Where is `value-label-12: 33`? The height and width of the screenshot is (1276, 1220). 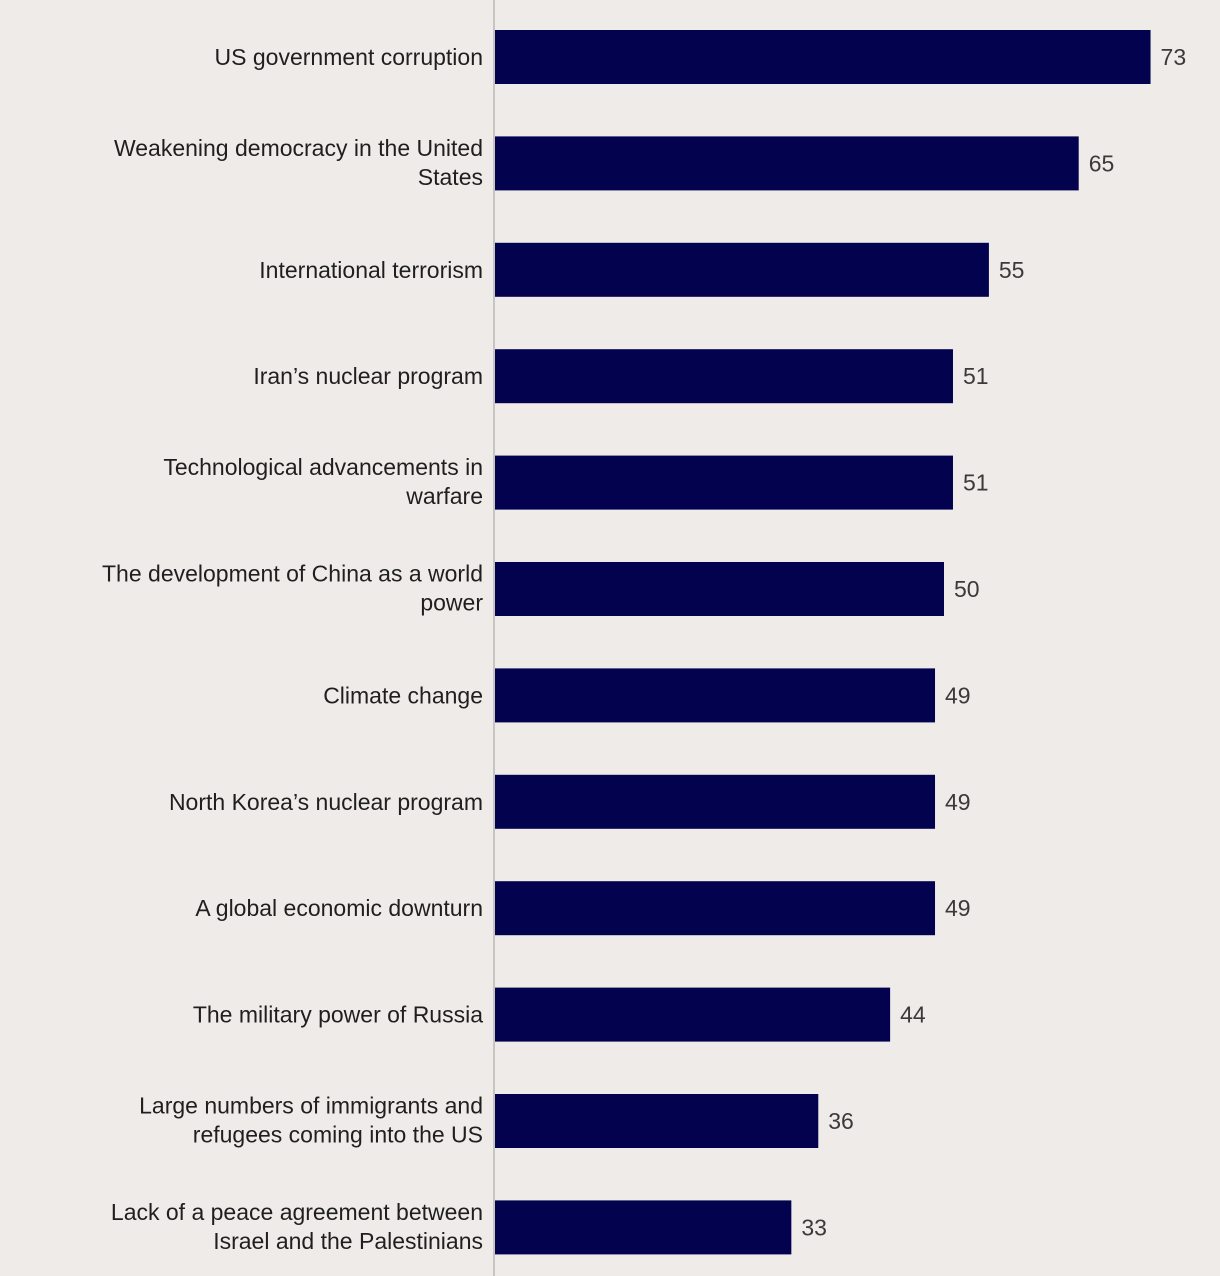 value-label-12: 33 is located at coordinates (814, 1227).